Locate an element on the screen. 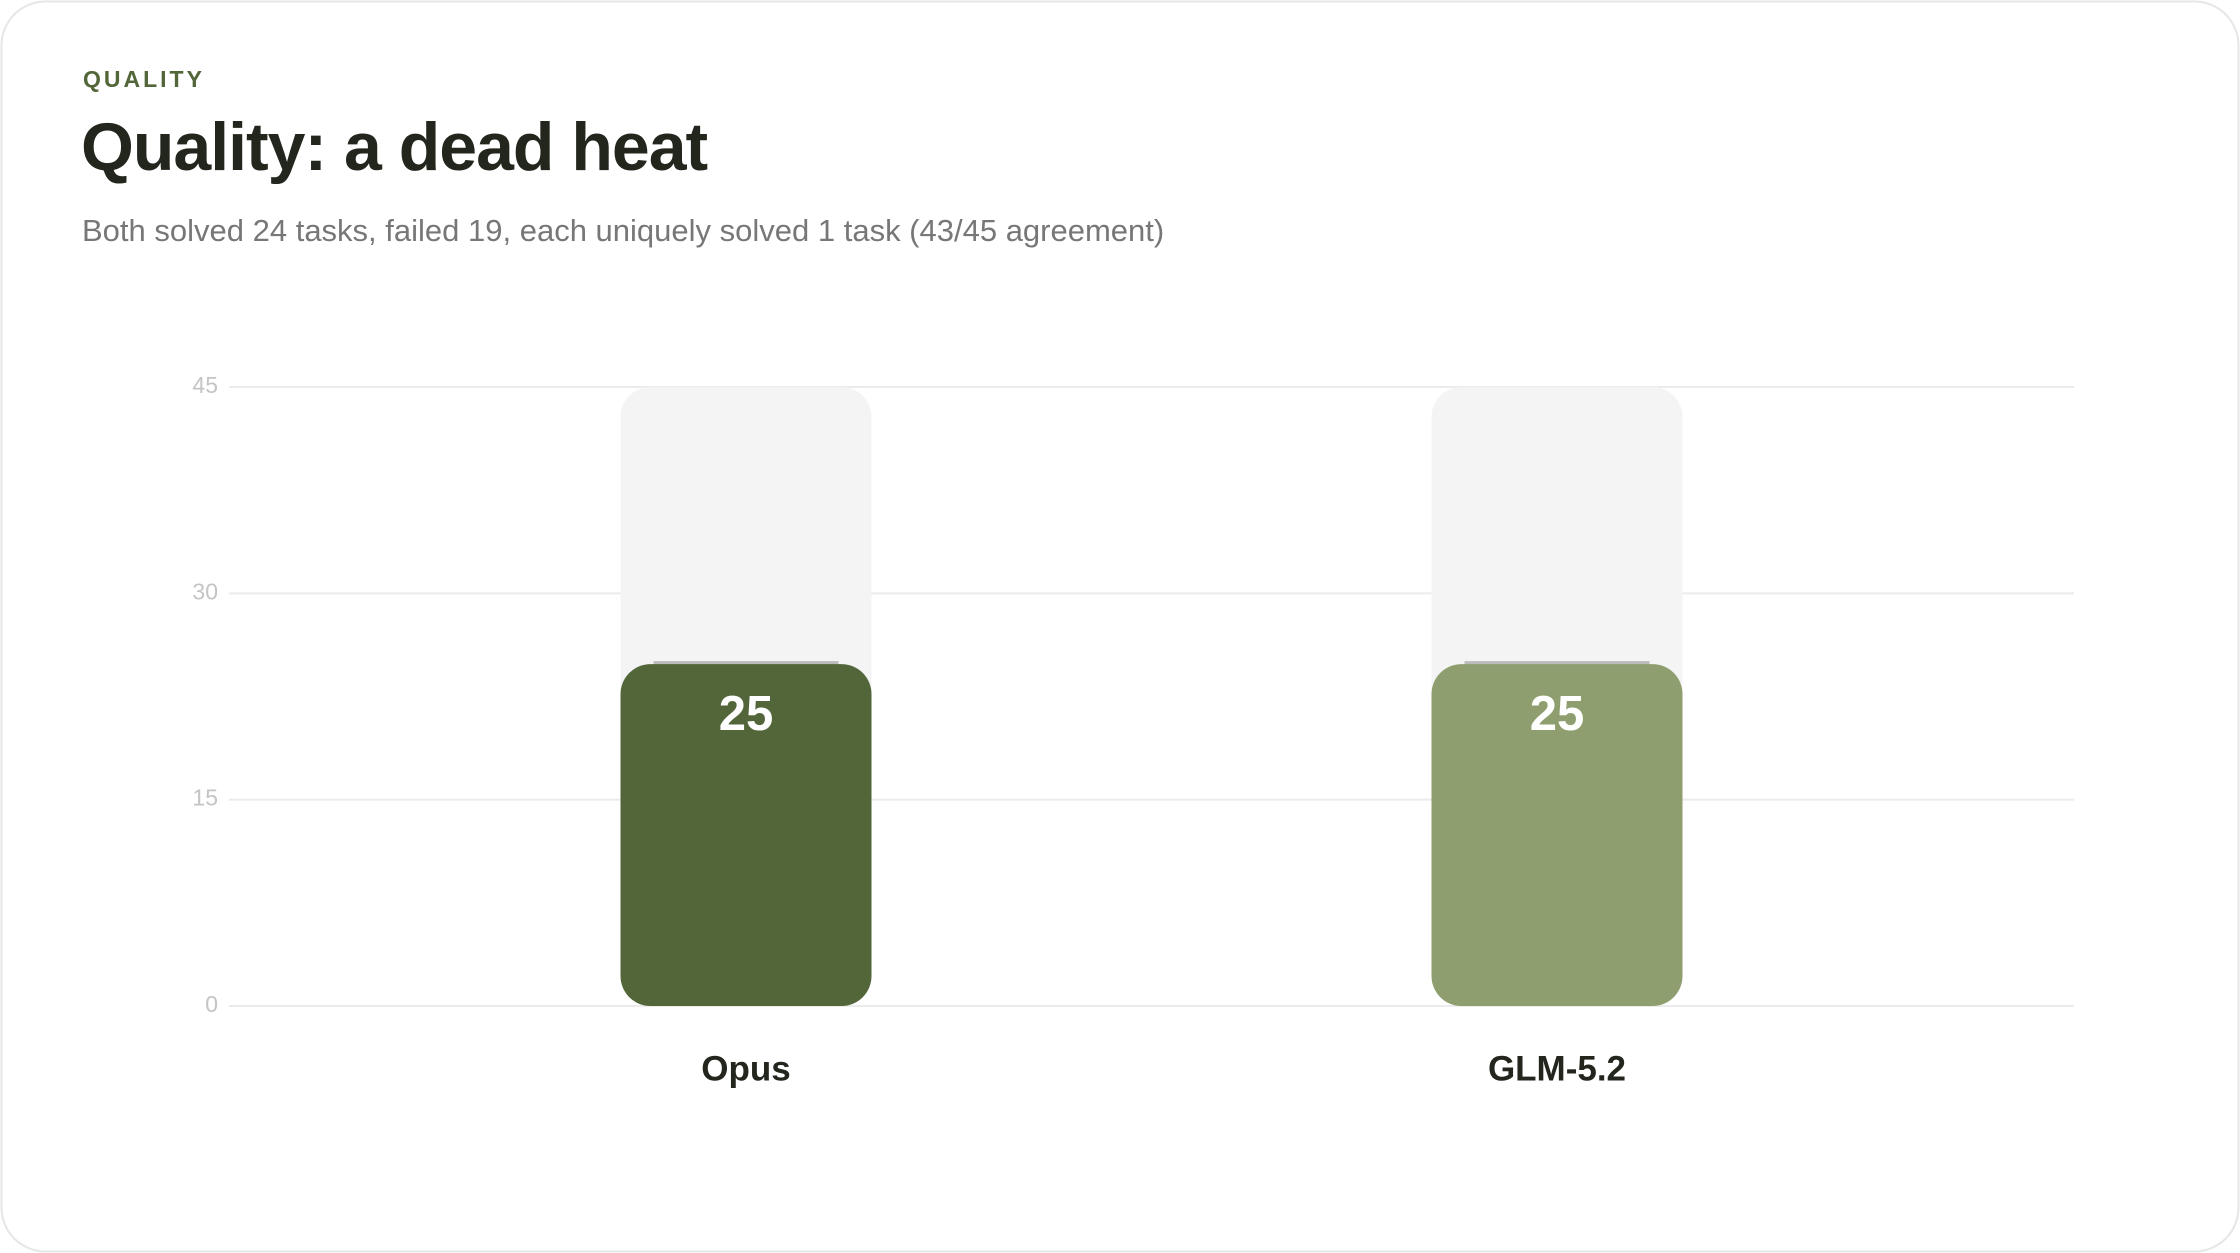 The width and height of the screenshot is (2240, 1253). y-tick-label: 45 is located at coordinates (205, 385).